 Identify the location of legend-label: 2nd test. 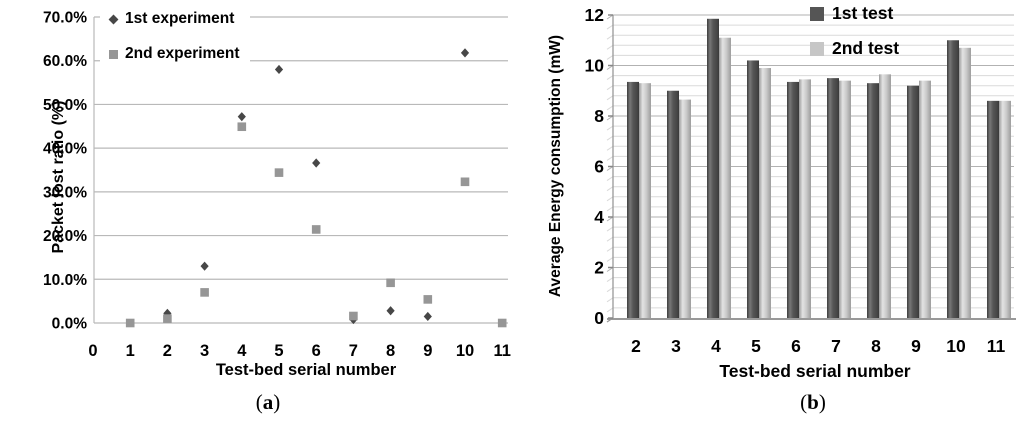
(866, 48).